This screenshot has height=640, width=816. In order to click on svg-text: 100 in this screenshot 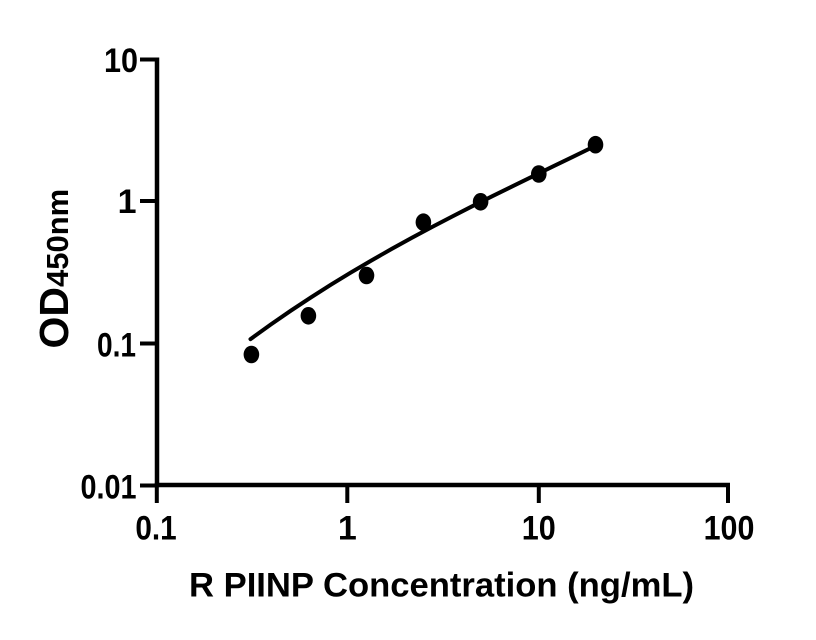, I will do `click(729, 528)`.